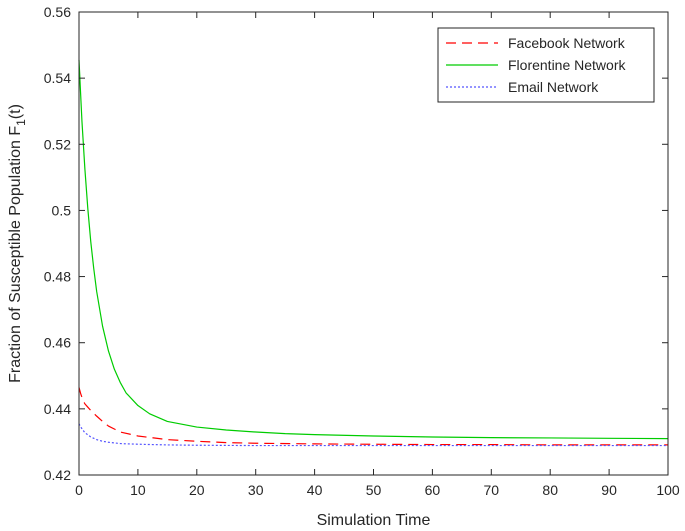 Image resolution: width=685 pixels, height=531 pixels. Describe the element at coordinates (57, 277) in the screenshot. I see `y-tick-label: 0.48` at that location.